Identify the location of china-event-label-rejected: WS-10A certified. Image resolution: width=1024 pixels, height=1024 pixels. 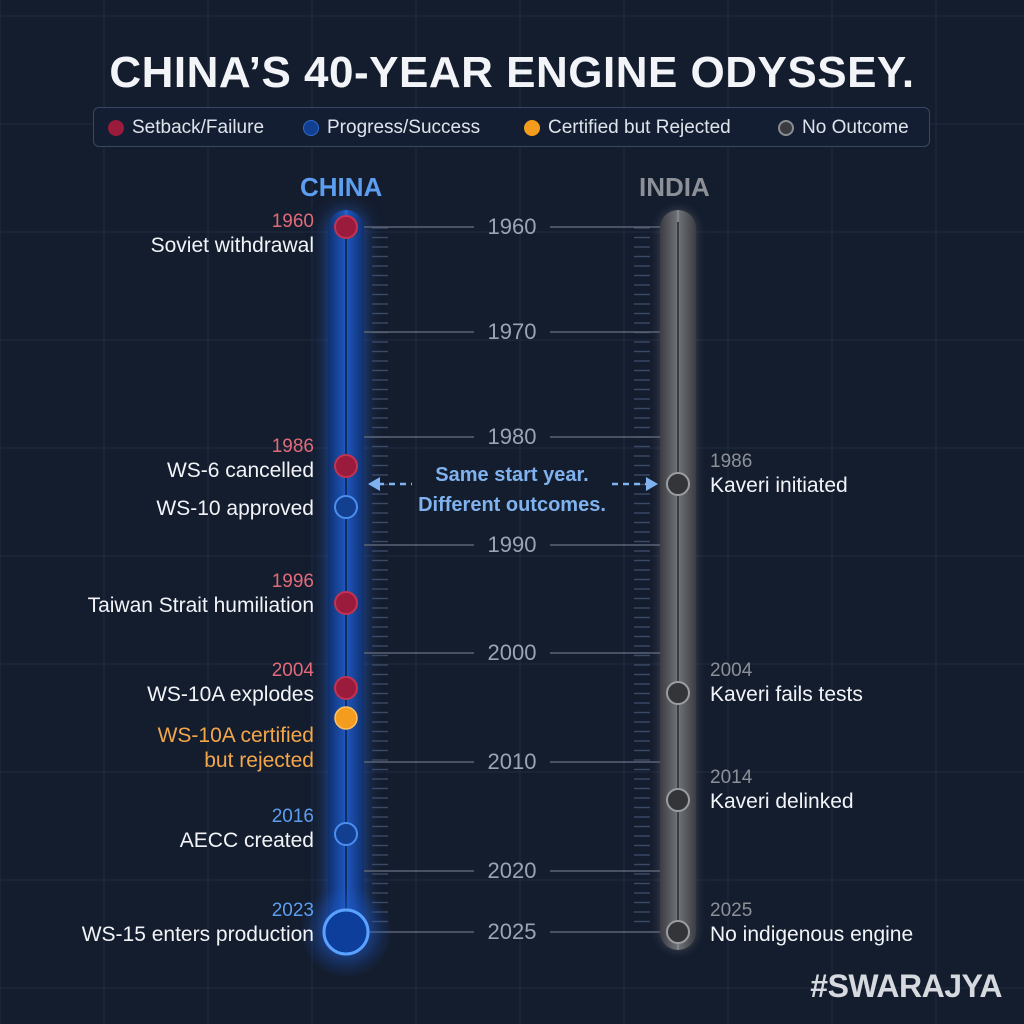
(235, 735).